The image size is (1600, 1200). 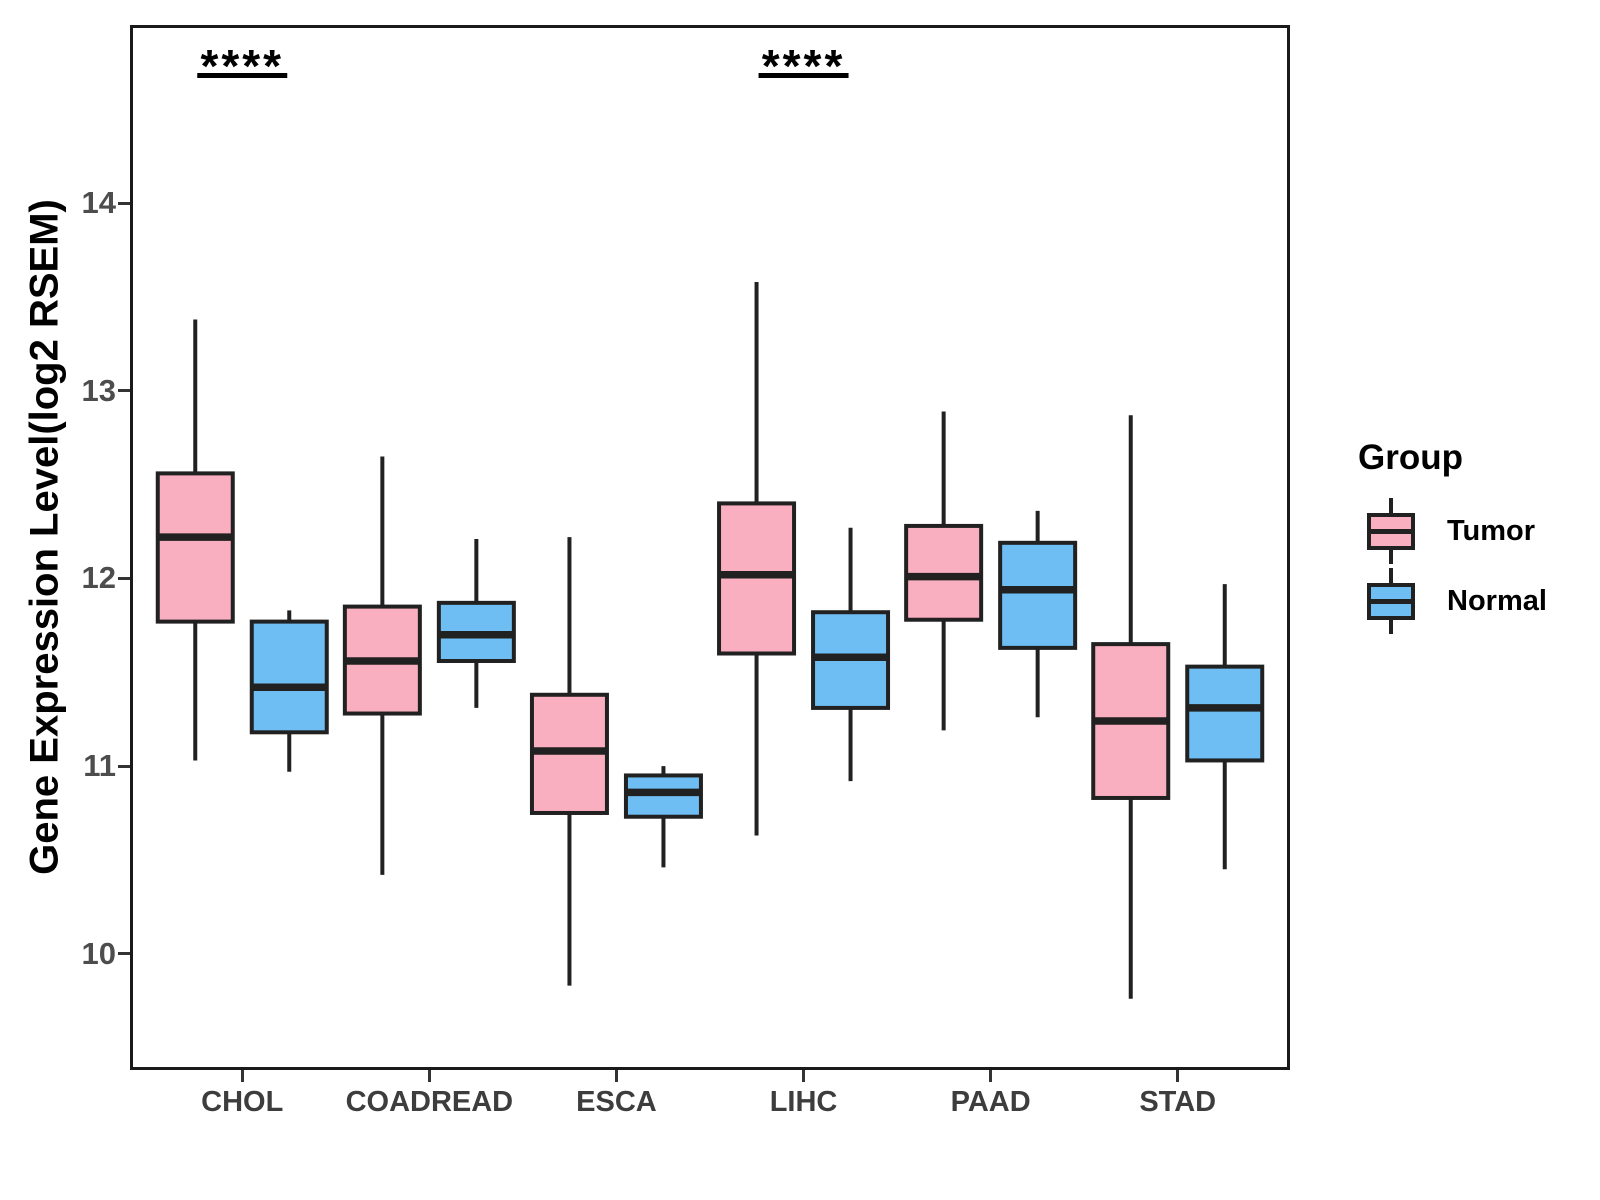 What do you see at coordinates (1391, 531) in the screenshot?
I see `tumor-boxplot-key-icon` at bounding box center [1391, 531].